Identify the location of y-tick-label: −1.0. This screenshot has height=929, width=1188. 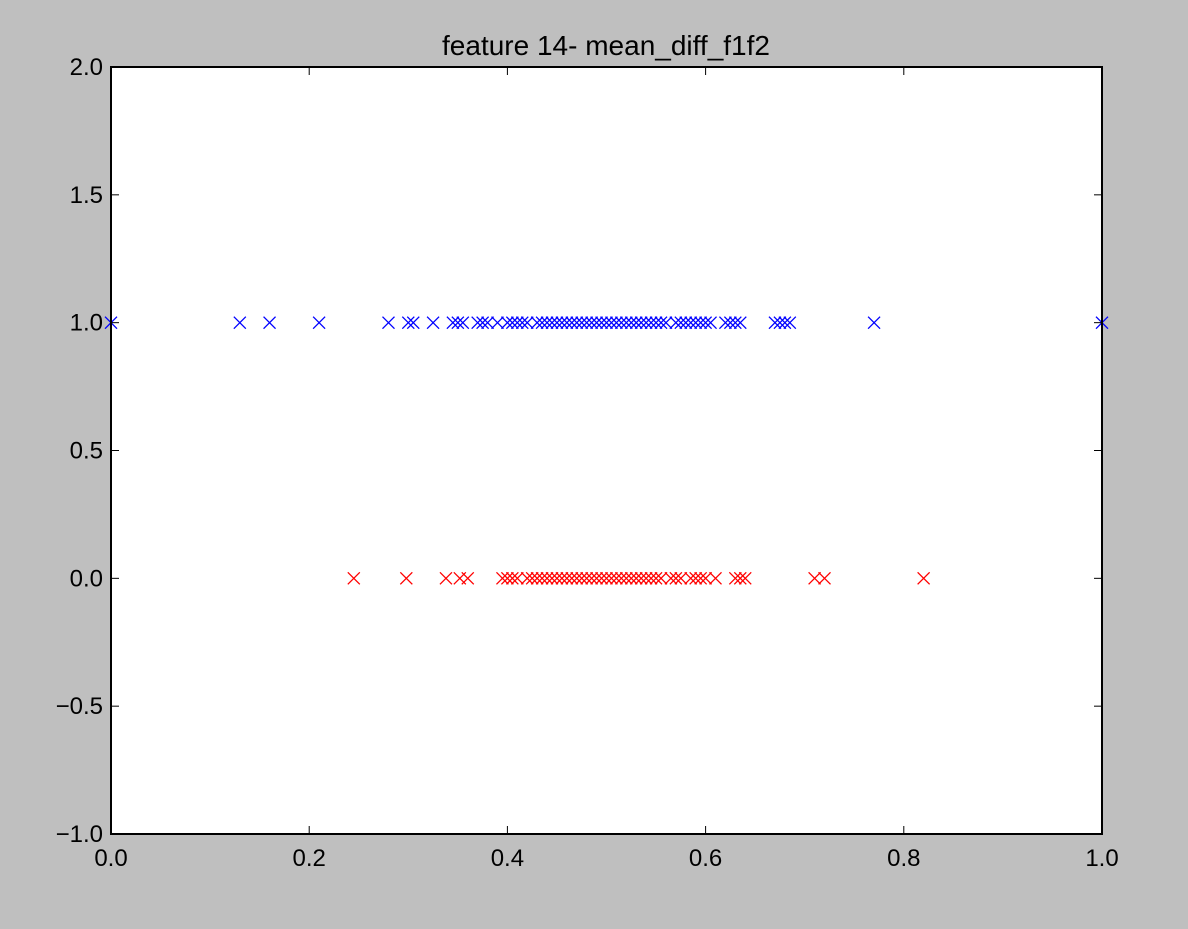
(79, 834).